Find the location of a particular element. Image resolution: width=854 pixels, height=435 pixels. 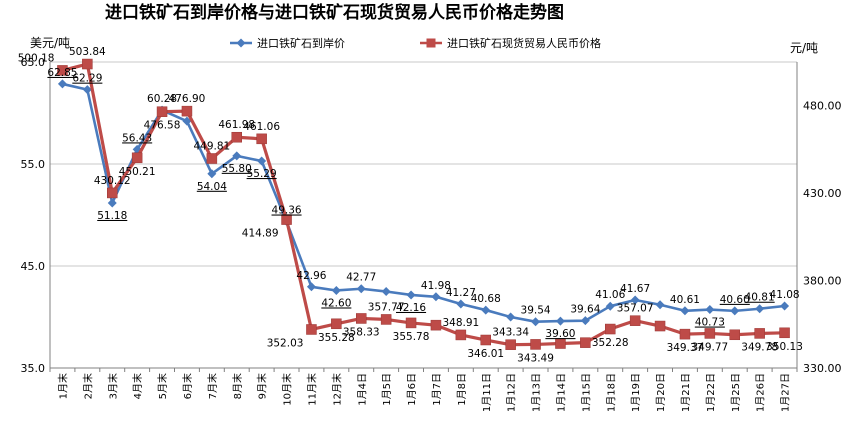

series-2-data-label: 352.03 is located at coordinates (285, 343).